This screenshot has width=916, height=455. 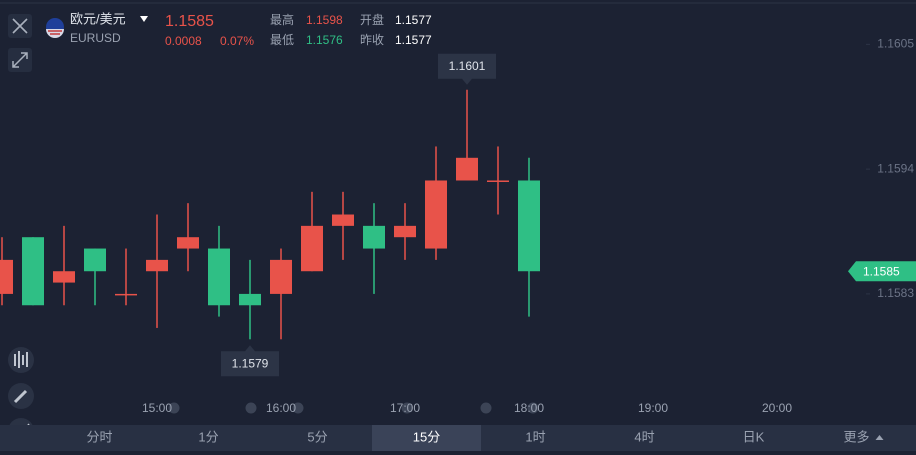 What do you see at coordinates (157, 408) in the screenshot?
I see `x-tick-label: 15:00` at bounding box center [157, 408].